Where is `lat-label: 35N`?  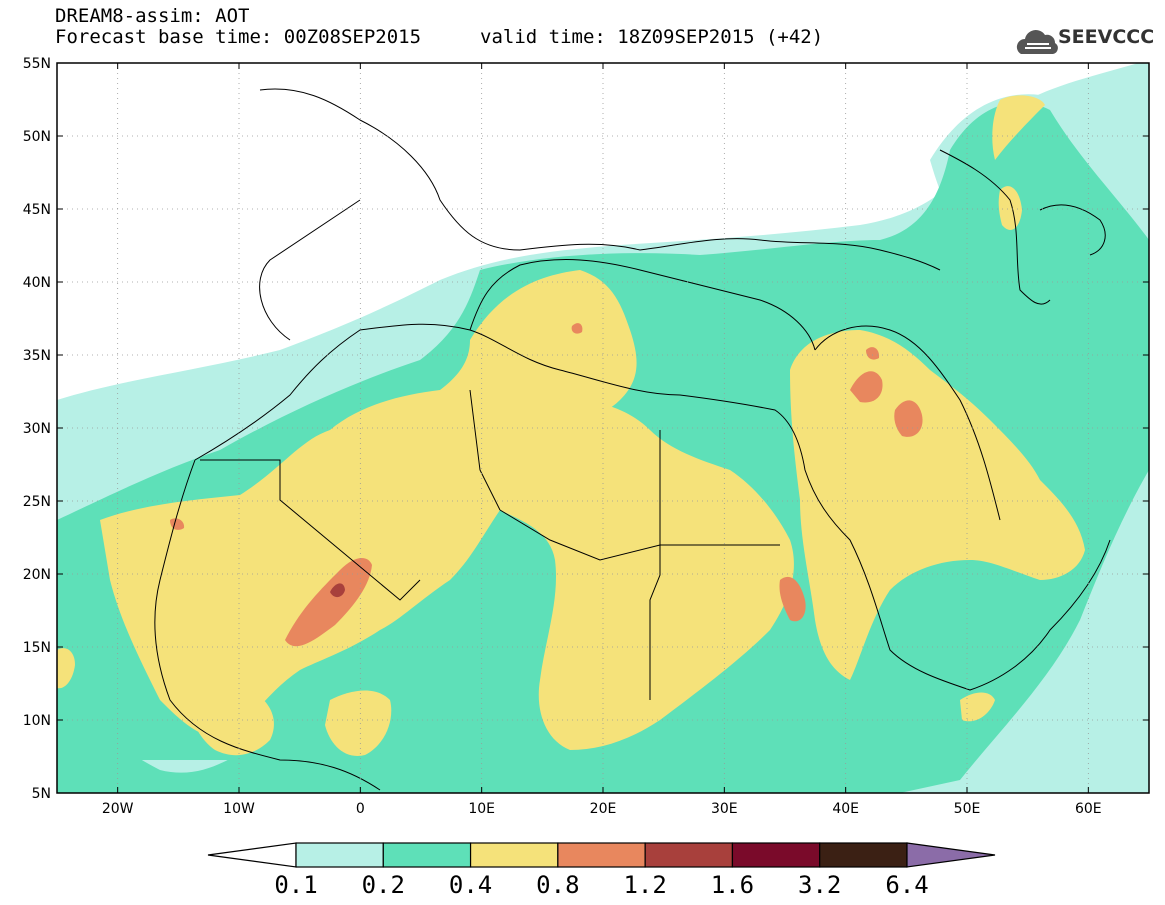 lat-label: 35N is located at coordinates (37, 356).